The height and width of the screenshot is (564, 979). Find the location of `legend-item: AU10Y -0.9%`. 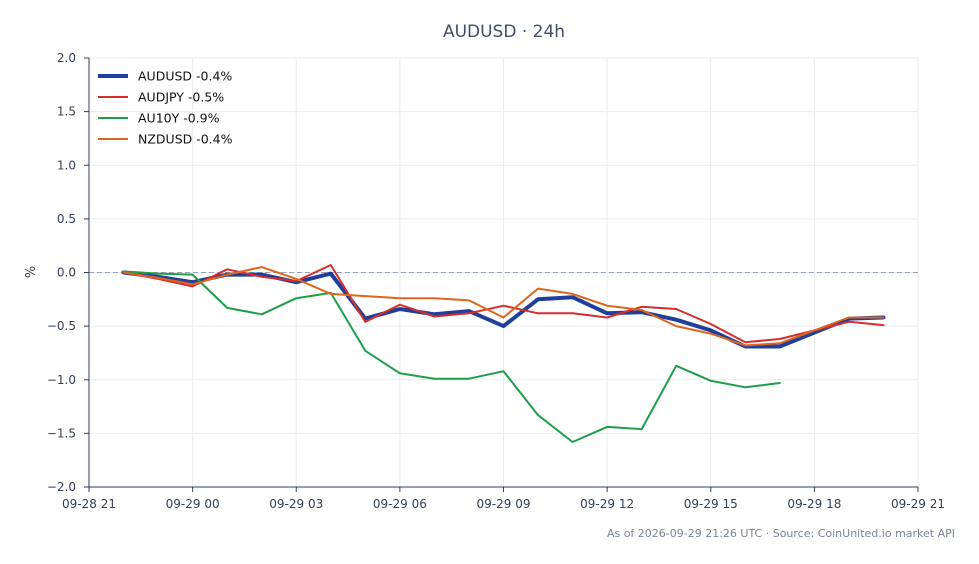

legend-item: AU10Y -0.9% is located at coordinates (159, 118).